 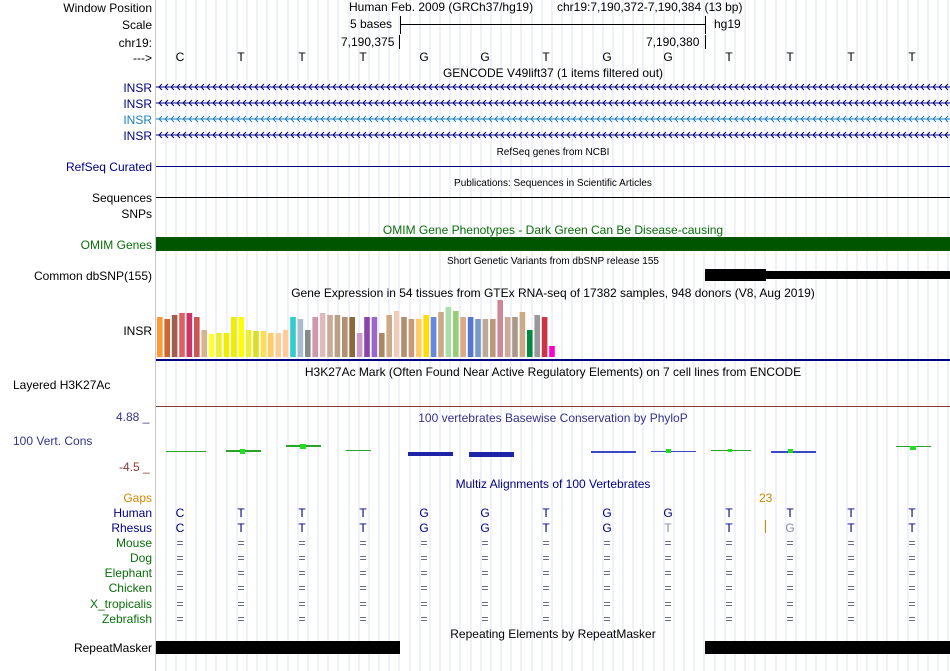 What do you see at coordinates (553, 166) in the screenshot?
I see `refseq-gene-line` at bounding box center [553, 166].